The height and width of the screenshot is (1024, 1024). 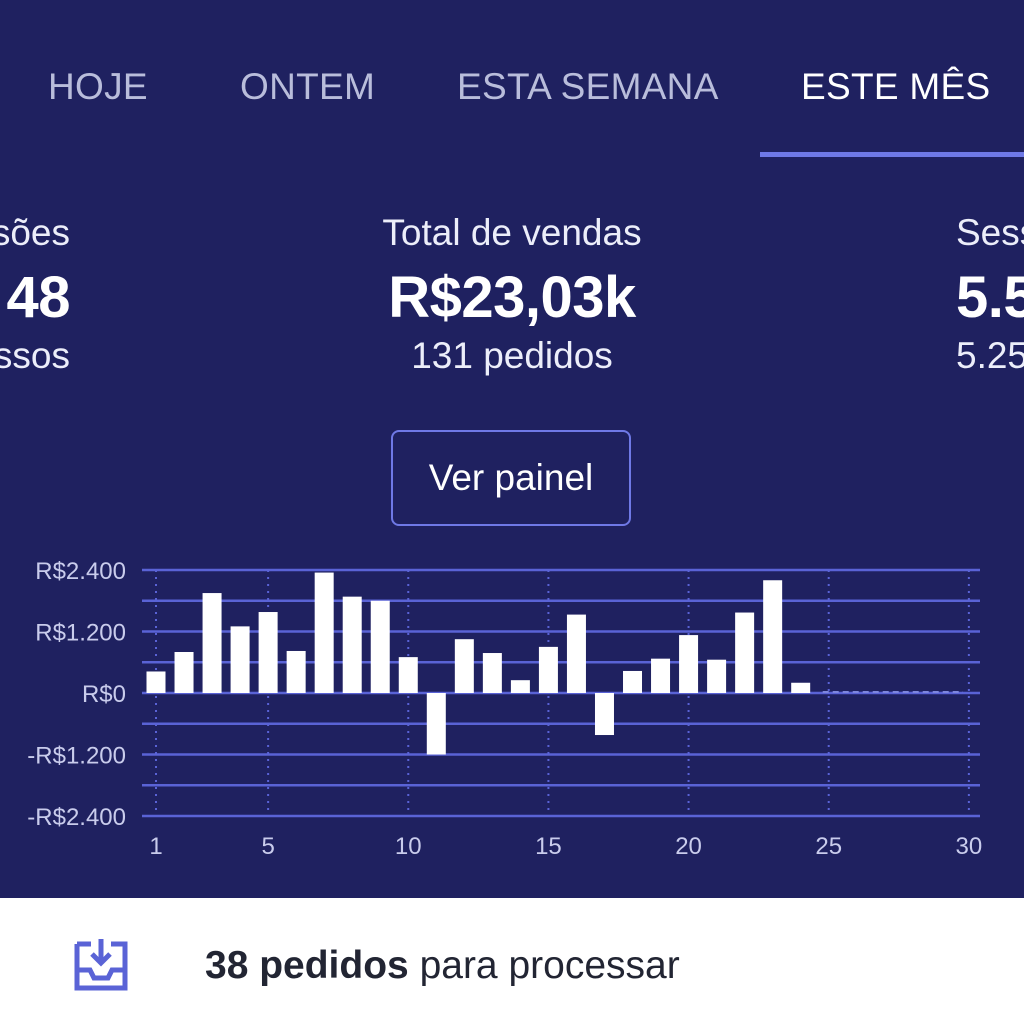 I want to click on stat-card-total-sales: Total de vendas R$23,03k 131 pedidos, so click(x=512, y=294).